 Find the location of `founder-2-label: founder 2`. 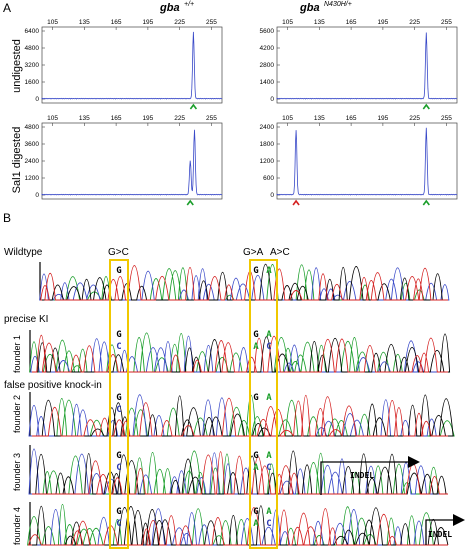

founder-2-label: founder 2 is located at coordinates (17, 414).